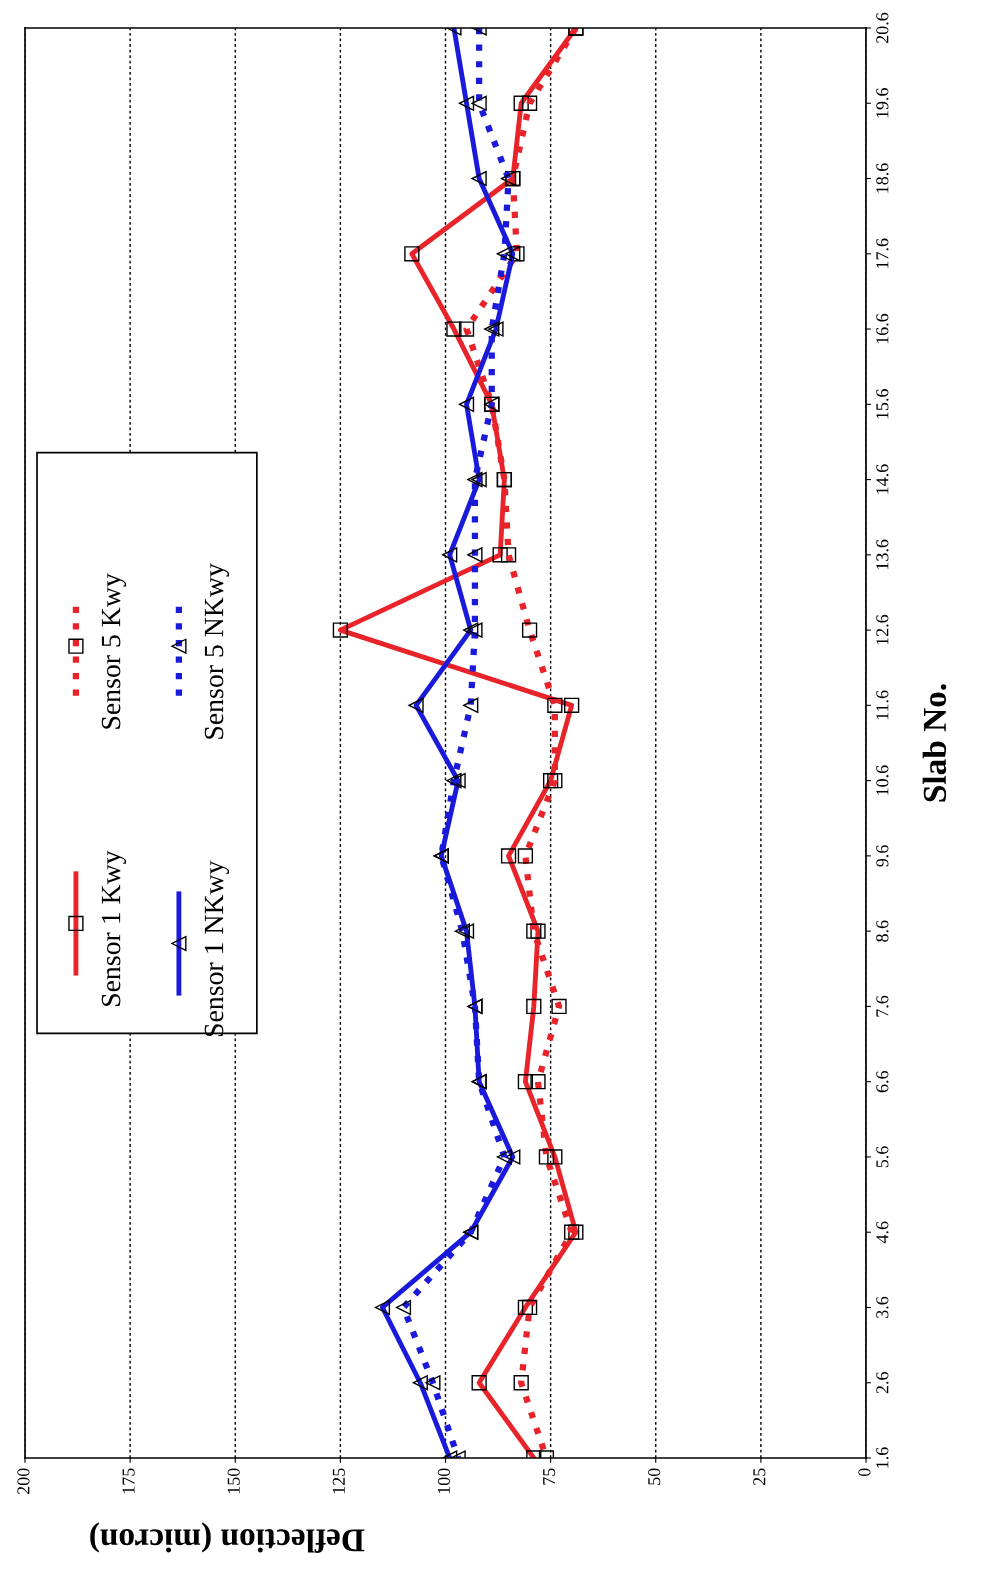 This screenshot has height=1570, width=1000. What do you see at coordinates (217, 948) in the screenshot?
I see `legend-label: Sensor 1 NKwy` at bounding box center [217, 948].